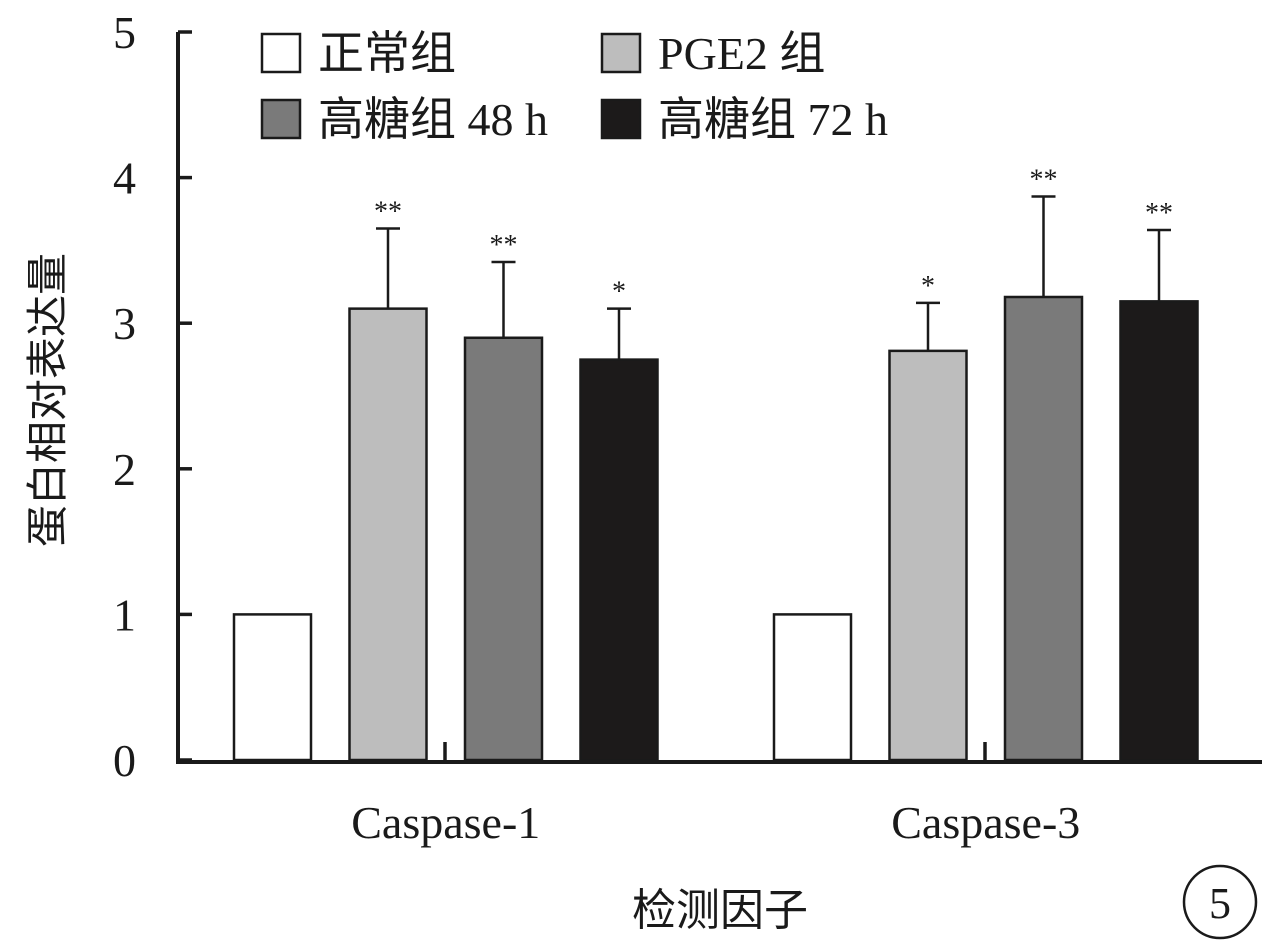  What do you see at coordinates (741, 53) in the screenshot?
I see `legend-label: PGE2 组` at bounding box center [741, 53].